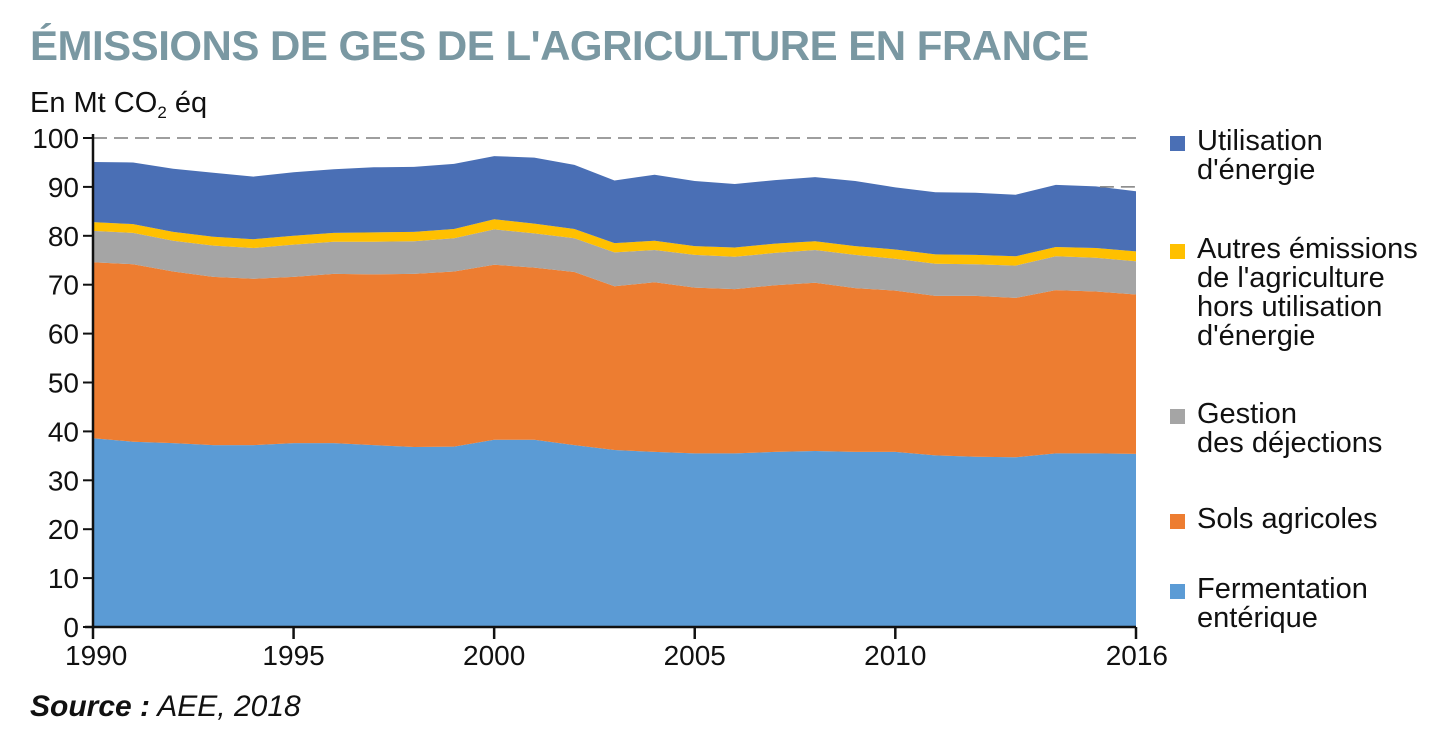 The height and width of the screenshot is (742, 1454). What do you see at coordinates (63, 431) in the screenshot?
I see `y-tick-label: 40` at bounding box center [63, 431].